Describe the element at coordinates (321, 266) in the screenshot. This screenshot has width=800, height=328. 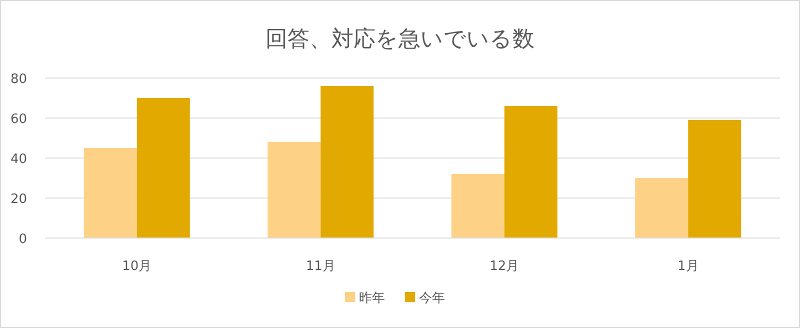
I see `x-tick-label: 11月` at that location.